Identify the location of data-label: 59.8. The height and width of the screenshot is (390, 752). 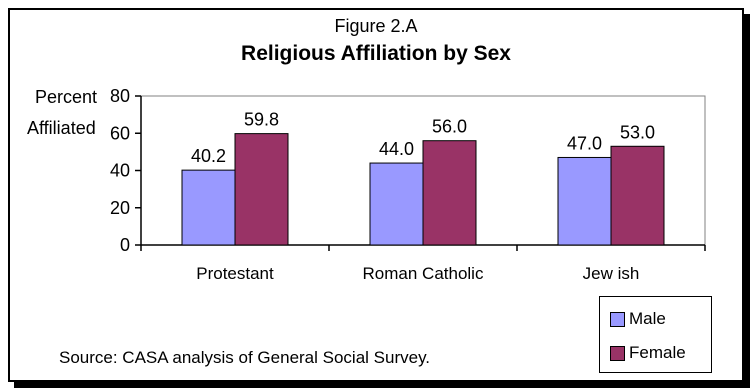
(261, 120).